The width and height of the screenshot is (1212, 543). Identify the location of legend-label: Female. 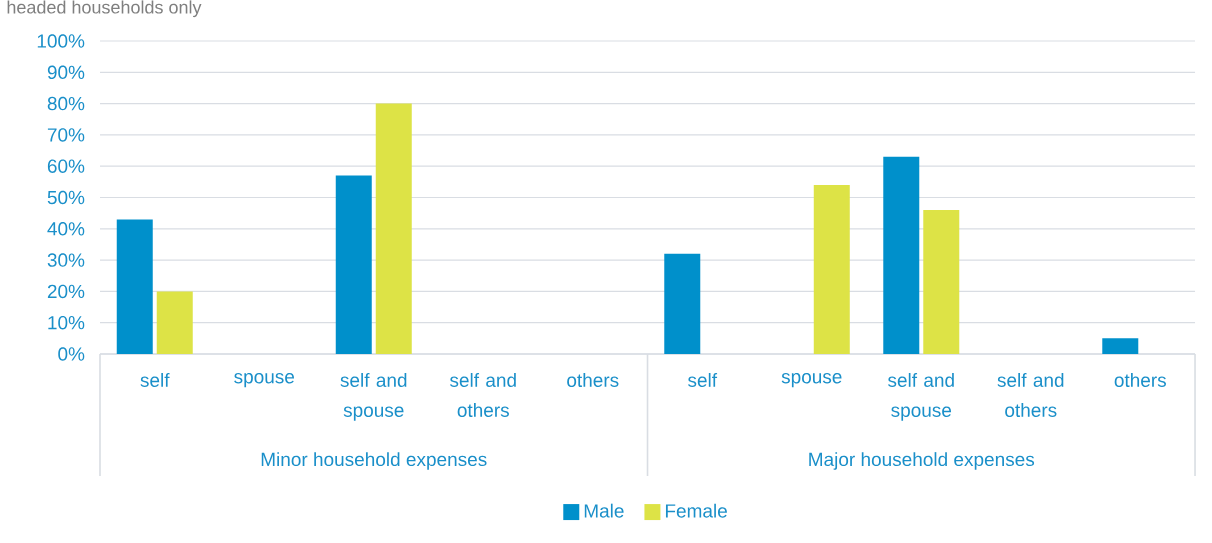
(696, 510).